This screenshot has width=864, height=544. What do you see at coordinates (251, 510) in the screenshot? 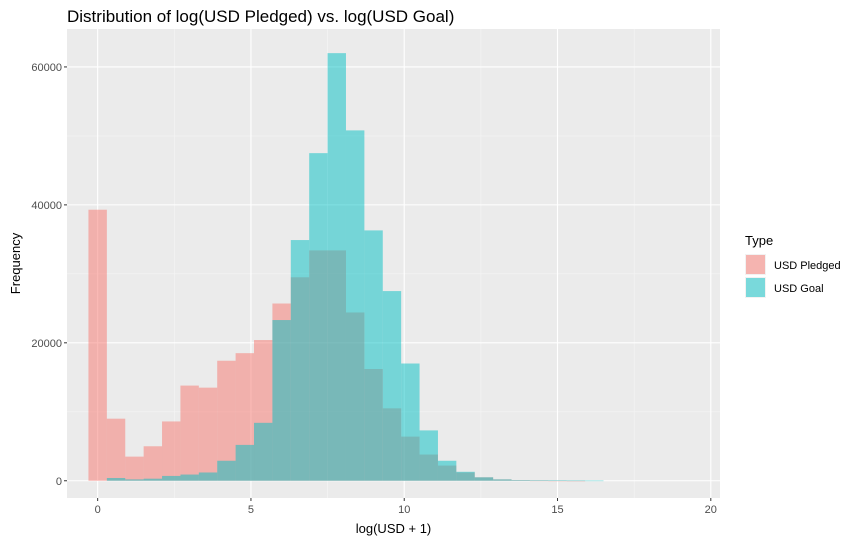
I see `x-tick-label: 5` at bounding box center [251, 510].